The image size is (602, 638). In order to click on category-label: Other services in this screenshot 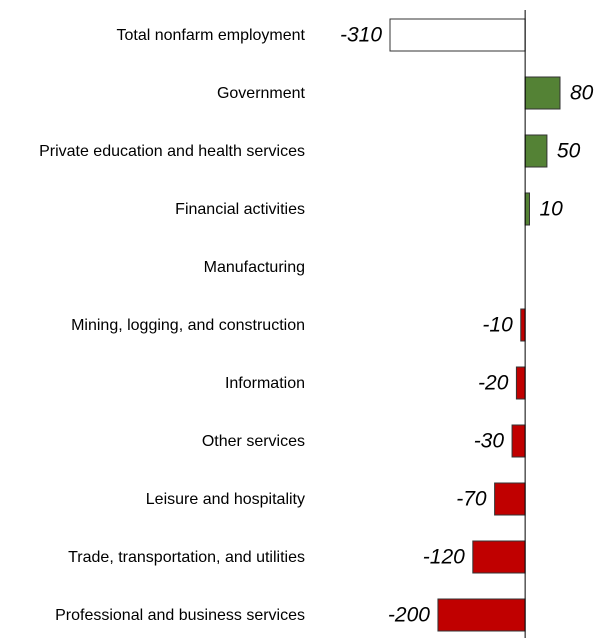, I will do `click(152, 441)`.